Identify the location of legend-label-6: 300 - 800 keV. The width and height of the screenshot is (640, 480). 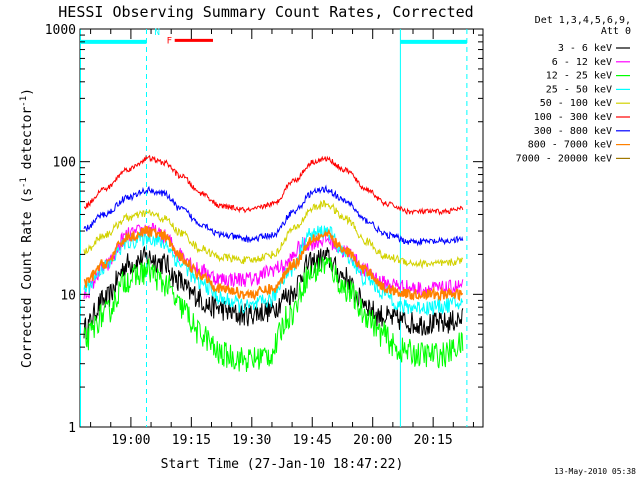
(573, 131).